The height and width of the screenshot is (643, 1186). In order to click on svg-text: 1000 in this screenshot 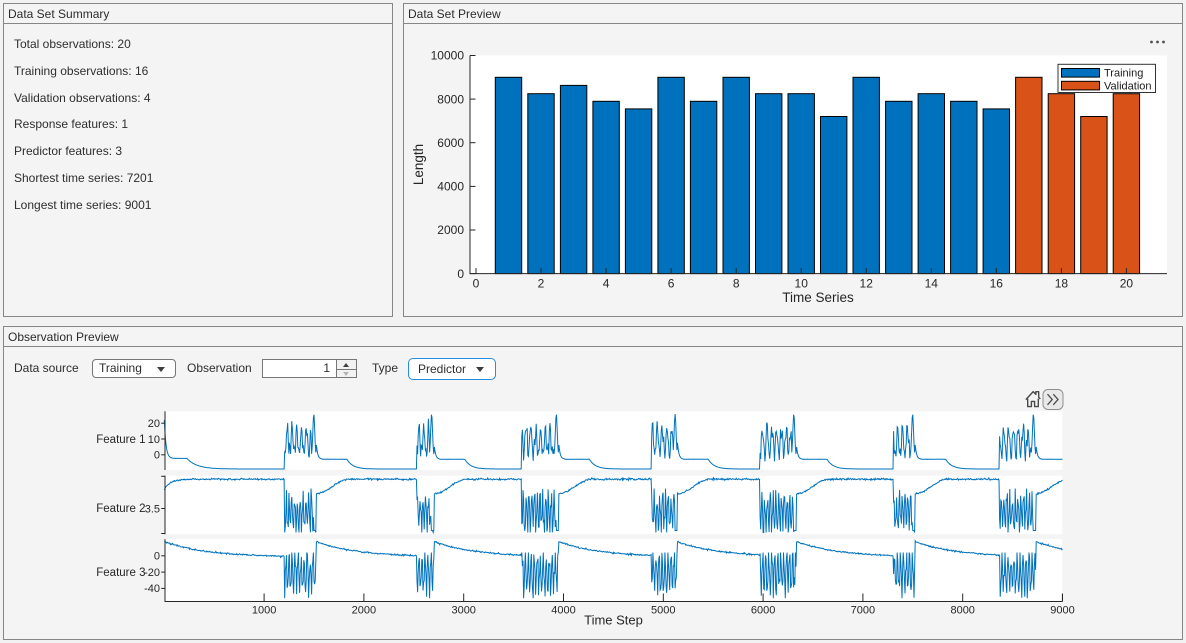, I will do `click(264, 611)`.